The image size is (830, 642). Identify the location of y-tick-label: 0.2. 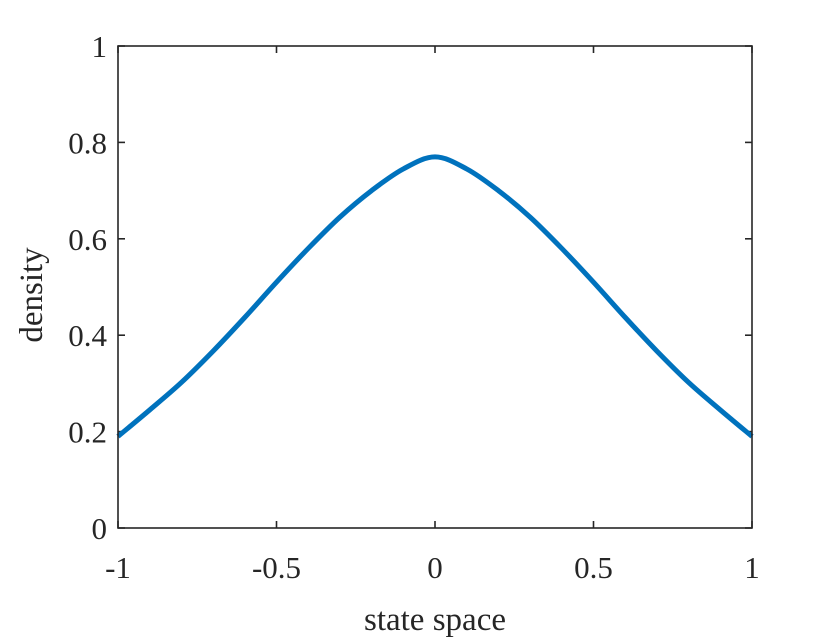
(87, 432).